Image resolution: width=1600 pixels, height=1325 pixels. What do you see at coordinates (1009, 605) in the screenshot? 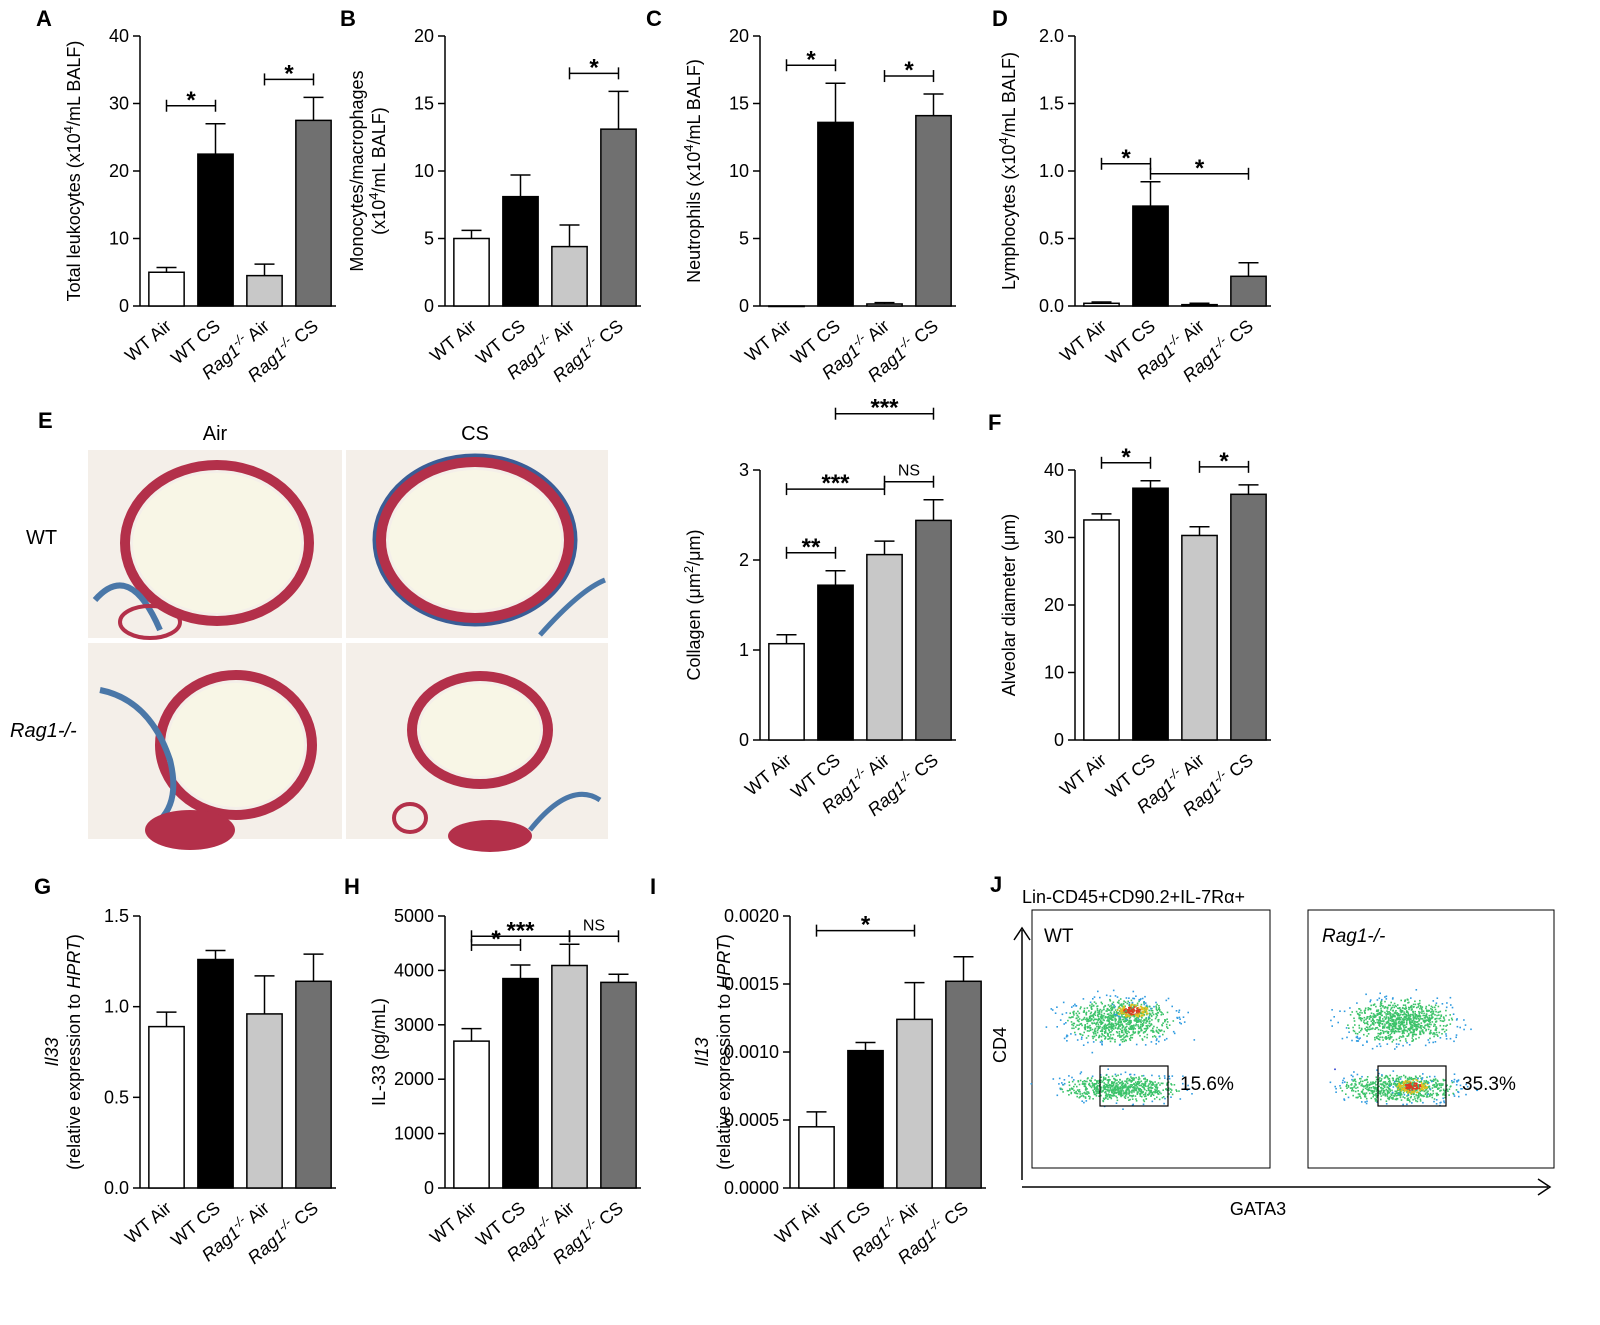
I see `y-axis-label: Alveolar diameter (μm)` at bounding box center [1009, 605].